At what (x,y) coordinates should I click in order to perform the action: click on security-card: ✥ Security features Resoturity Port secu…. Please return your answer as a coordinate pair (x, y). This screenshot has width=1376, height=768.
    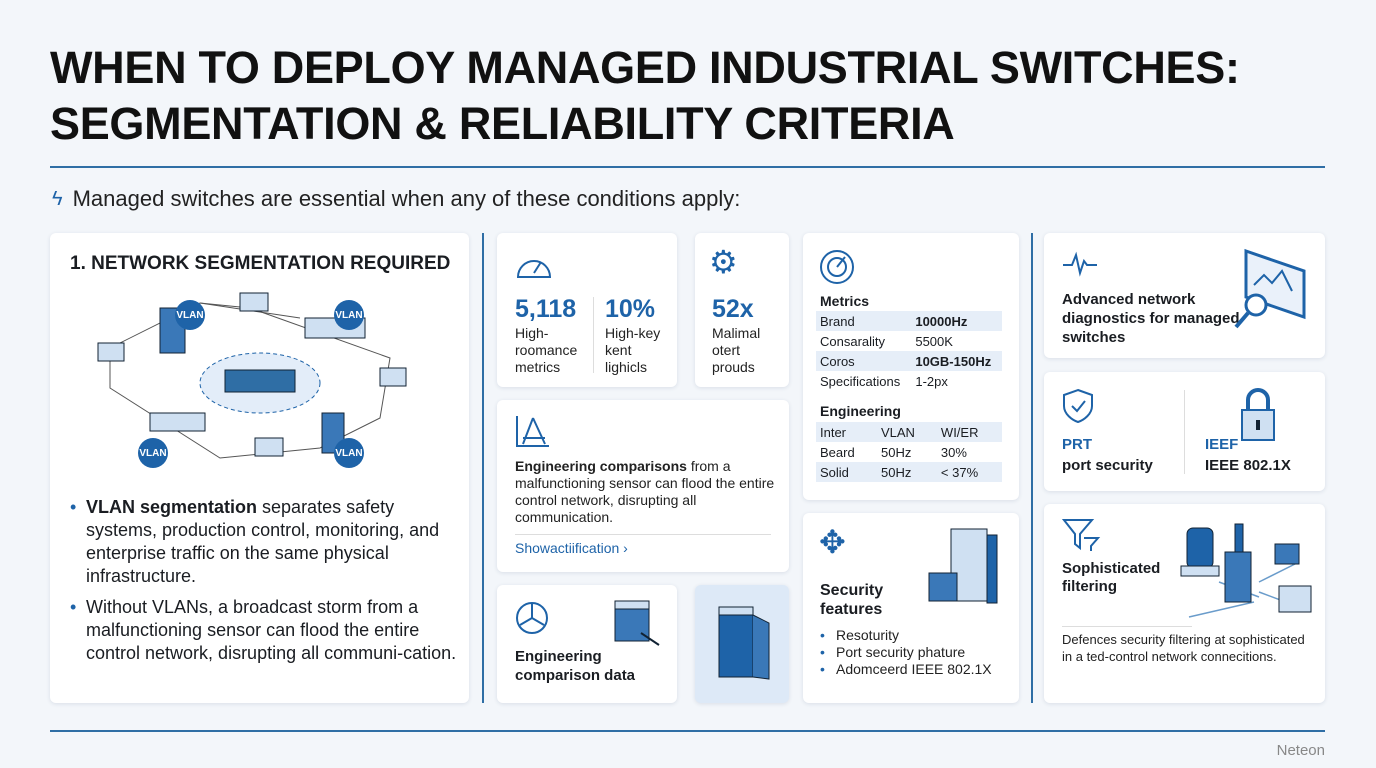
    Looking at the image, I should click on (911, 608).